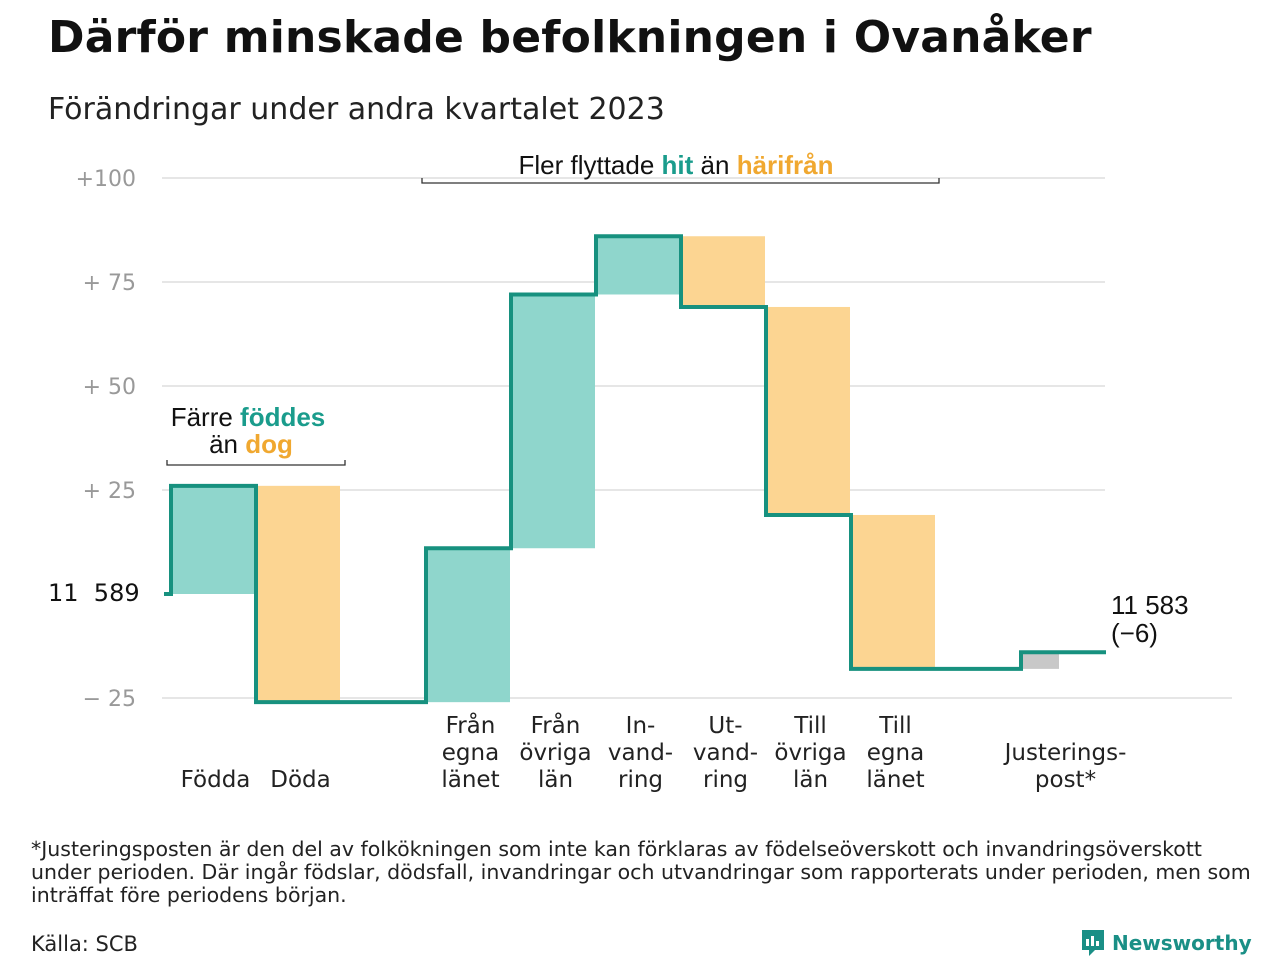 This screenshot has width=1280, height=960. I want to click on x-tick-label: Ut-, so click(725, 726).